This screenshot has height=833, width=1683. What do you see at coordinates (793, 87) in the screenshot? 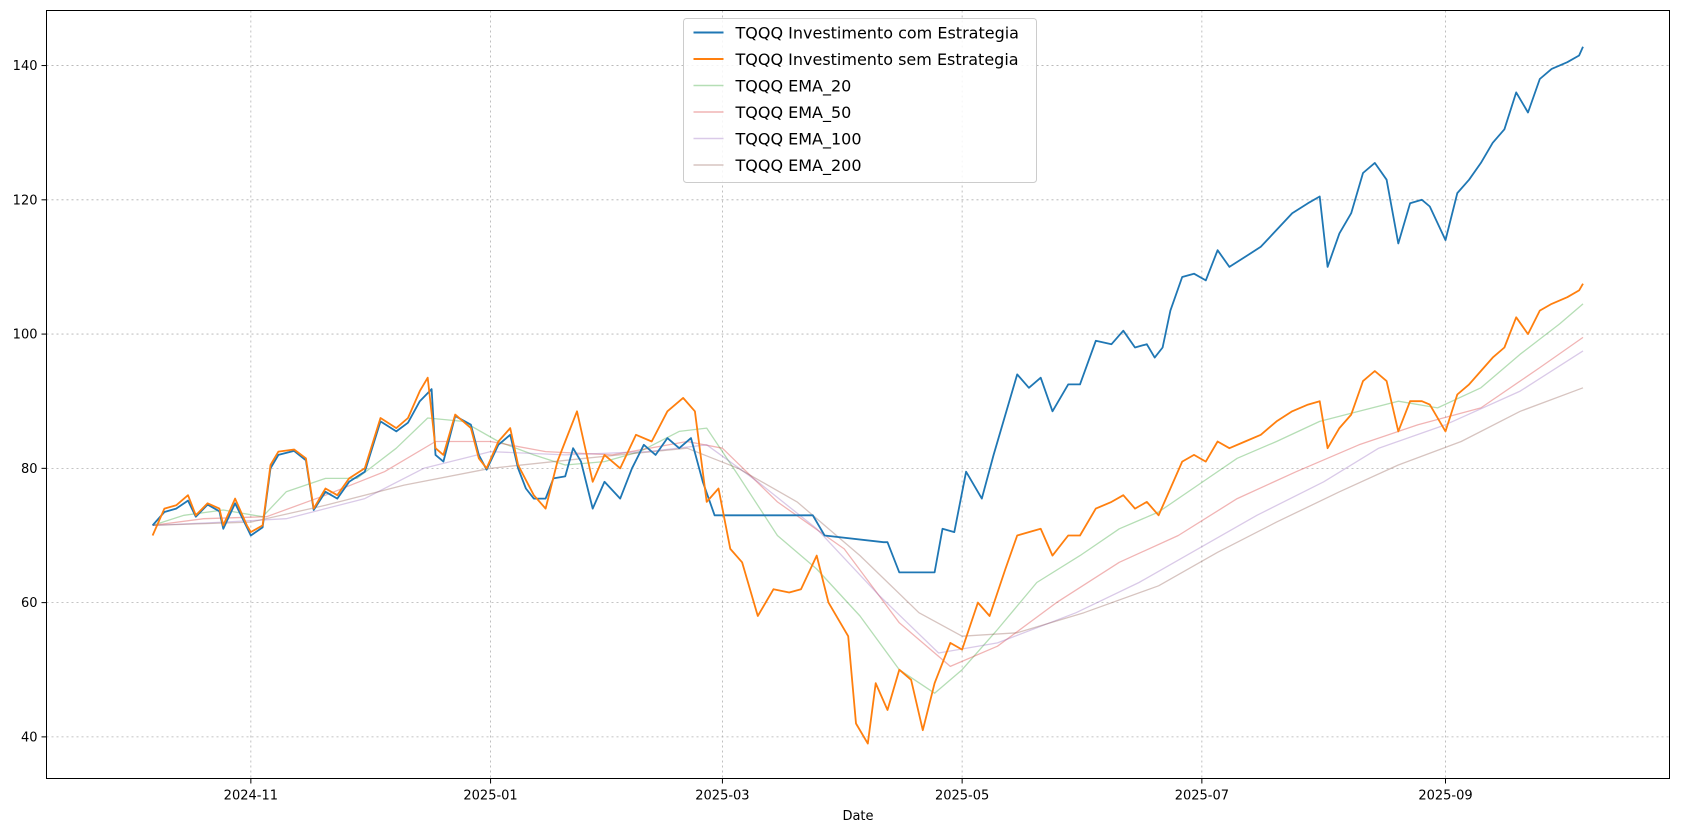
I see `legend-label: TQQQ EMA_20` at bounding box center [793, 87].